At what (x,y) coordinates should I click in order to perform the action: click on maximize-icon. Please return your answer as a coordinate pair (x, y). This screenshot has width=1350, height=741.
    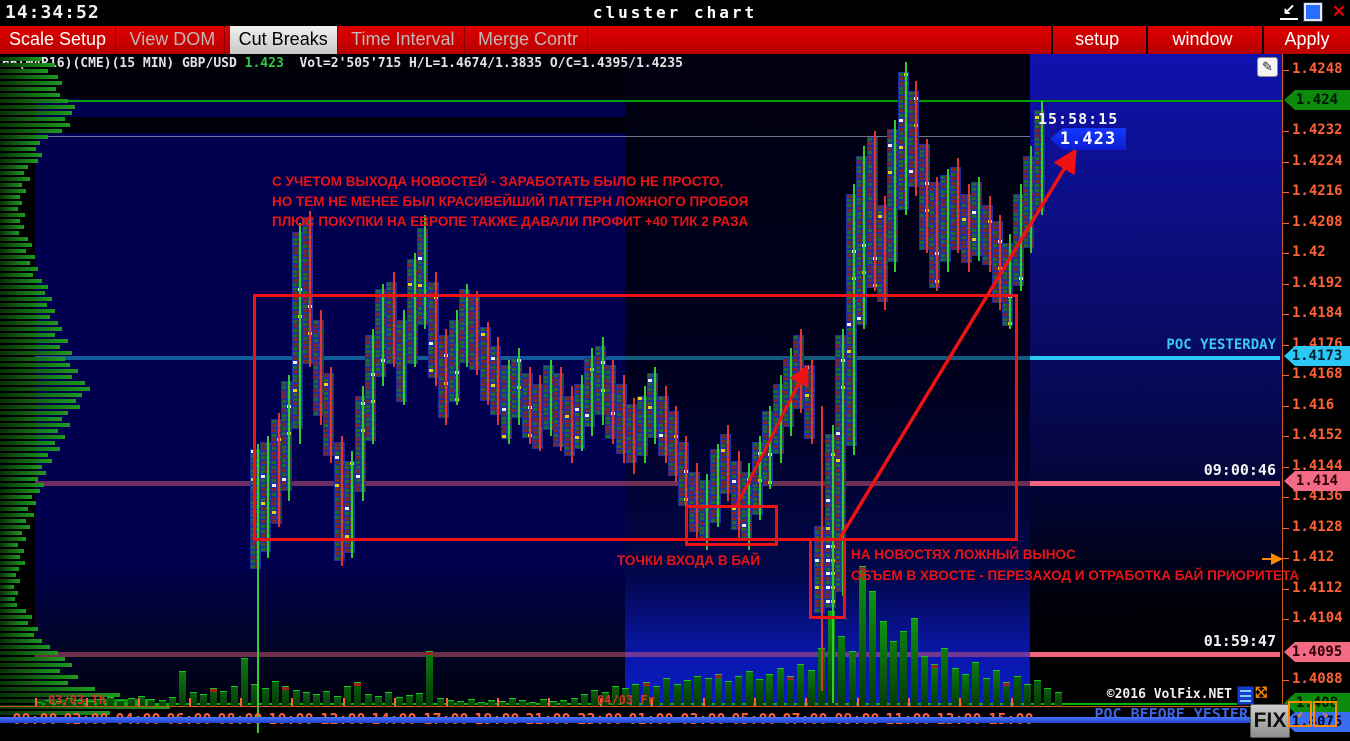
    Looking at the image, I should click on (1313, 12).